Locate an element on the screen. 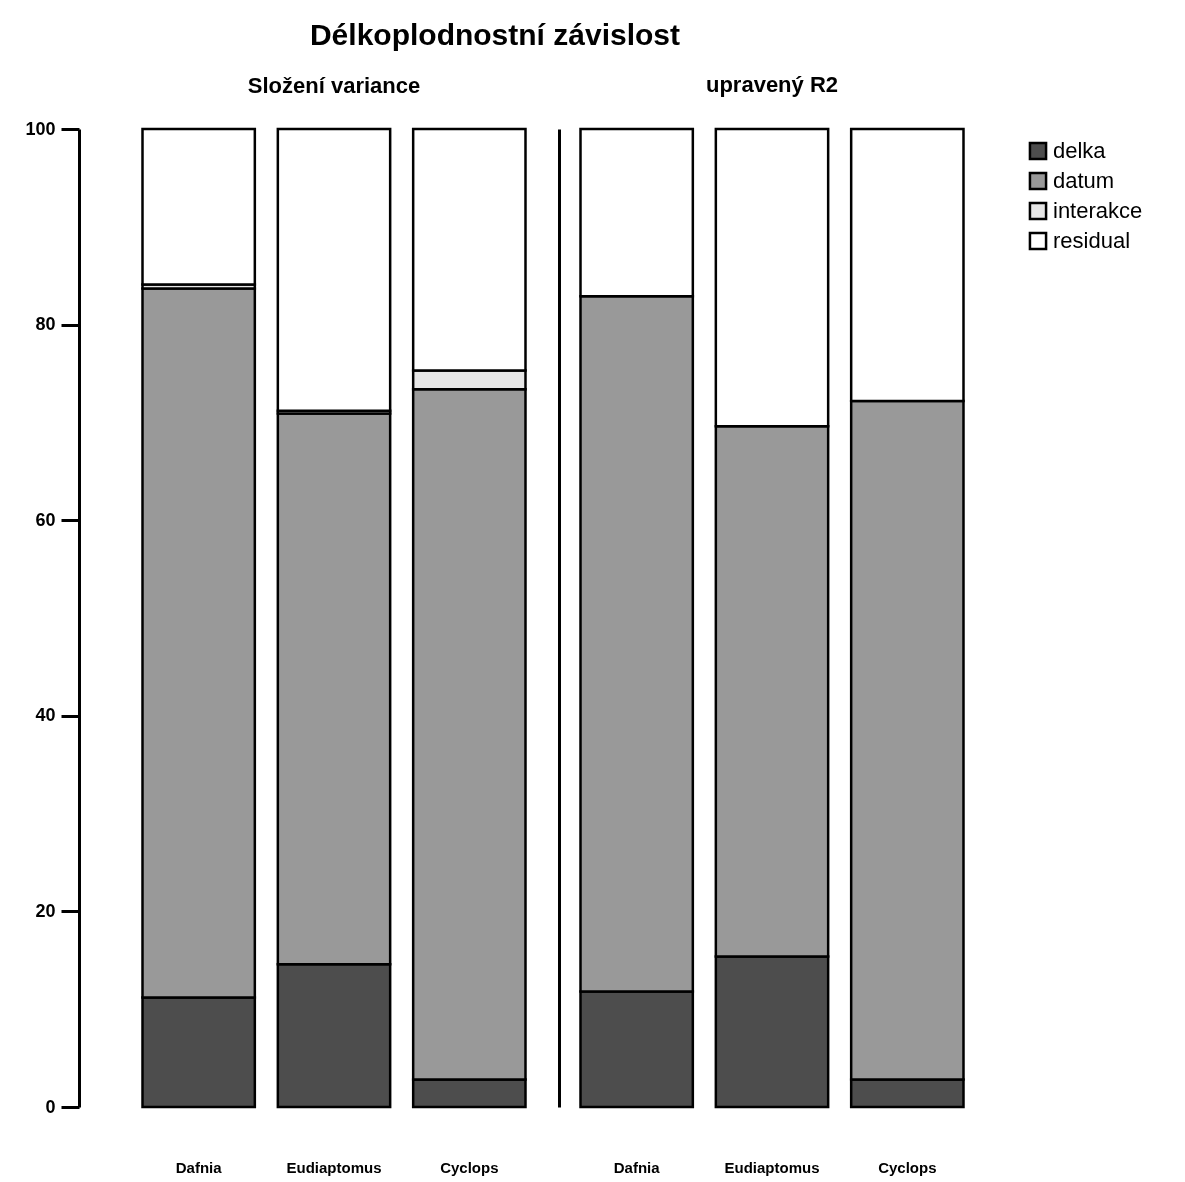 The image size is (1185, 1182). y-tick-label: 20 is located at coordinates (45, 910).